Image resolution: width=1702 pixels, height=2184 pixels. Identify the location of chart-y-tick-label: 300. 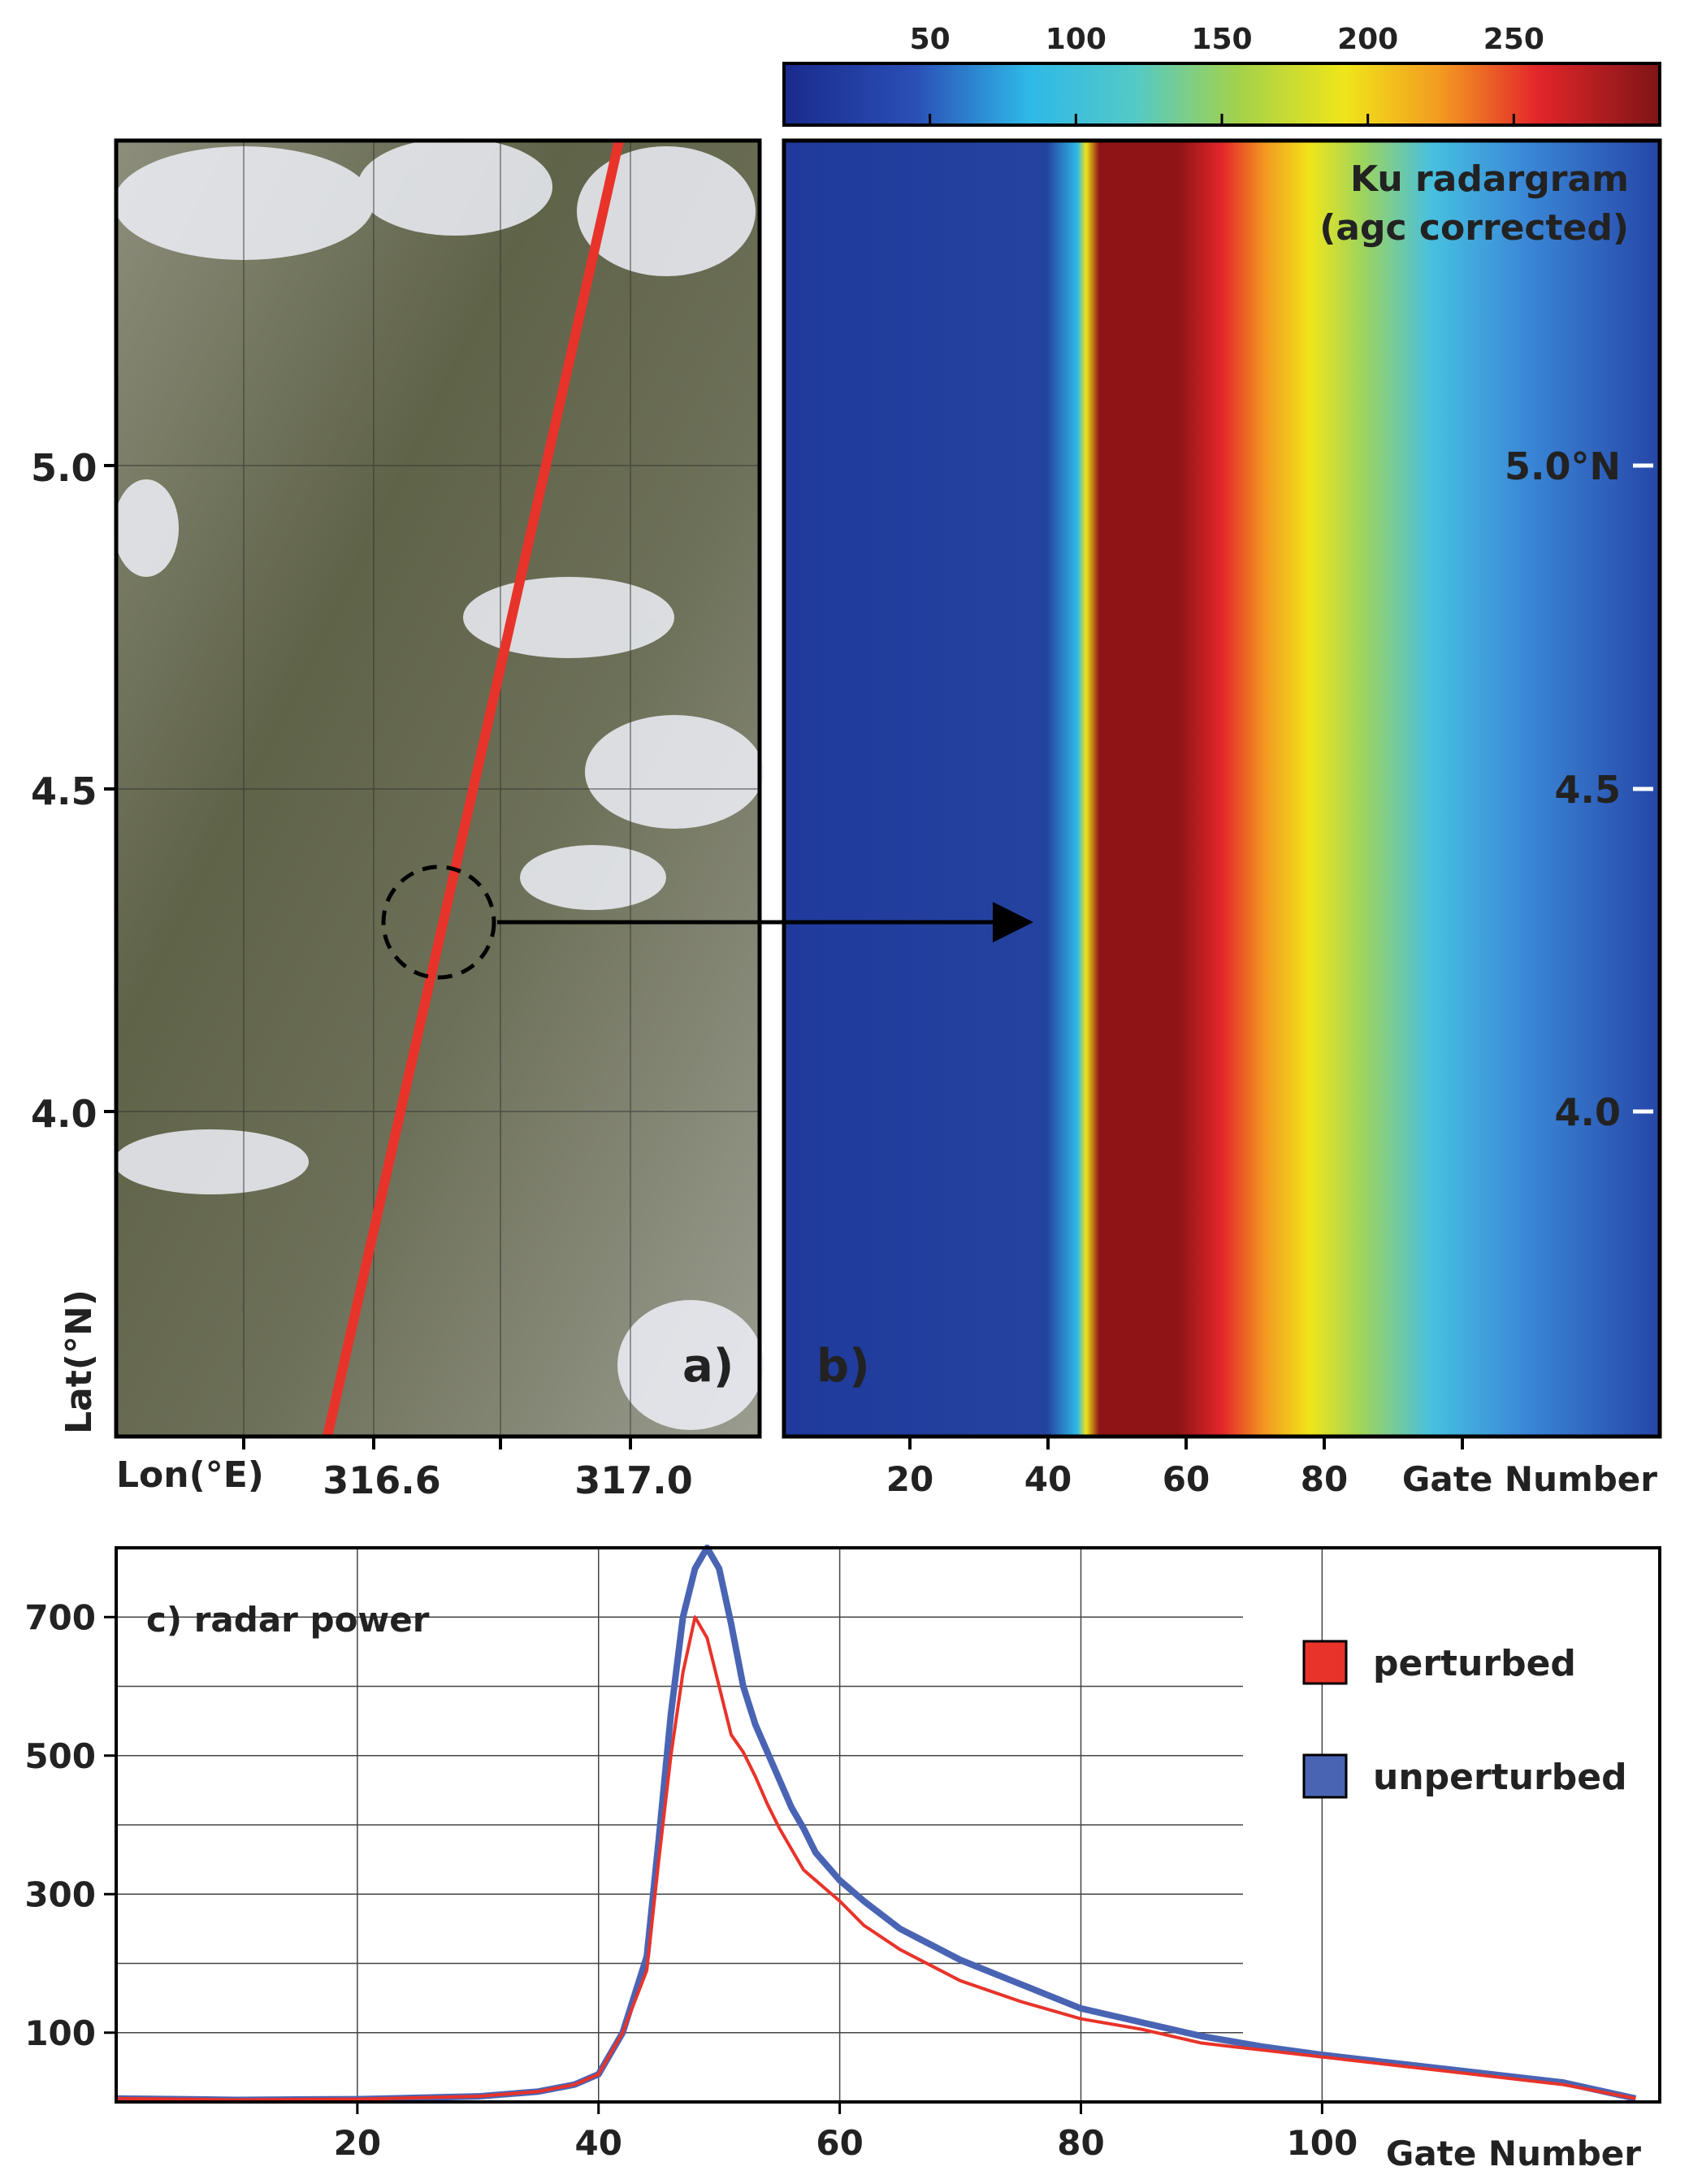
(60, 1894).